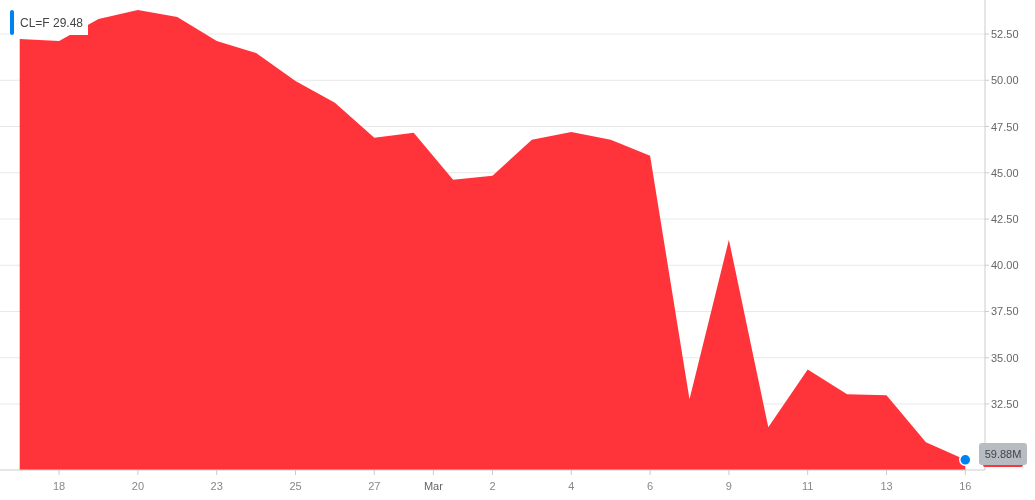 This screenshot has width=1035, height=500. Describe the element at coordinates (374, 486) in the screenshot. I see `x-tick-label: 27` at that location.